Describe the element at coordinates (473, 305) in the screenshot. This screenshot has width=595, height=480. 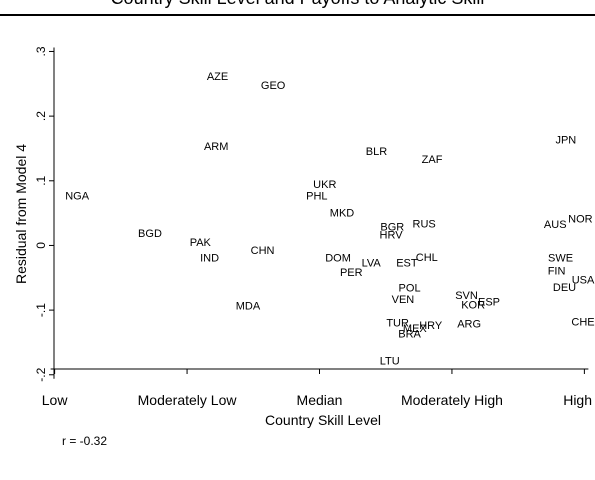
I see `point-label-kor: KOR` at that location.